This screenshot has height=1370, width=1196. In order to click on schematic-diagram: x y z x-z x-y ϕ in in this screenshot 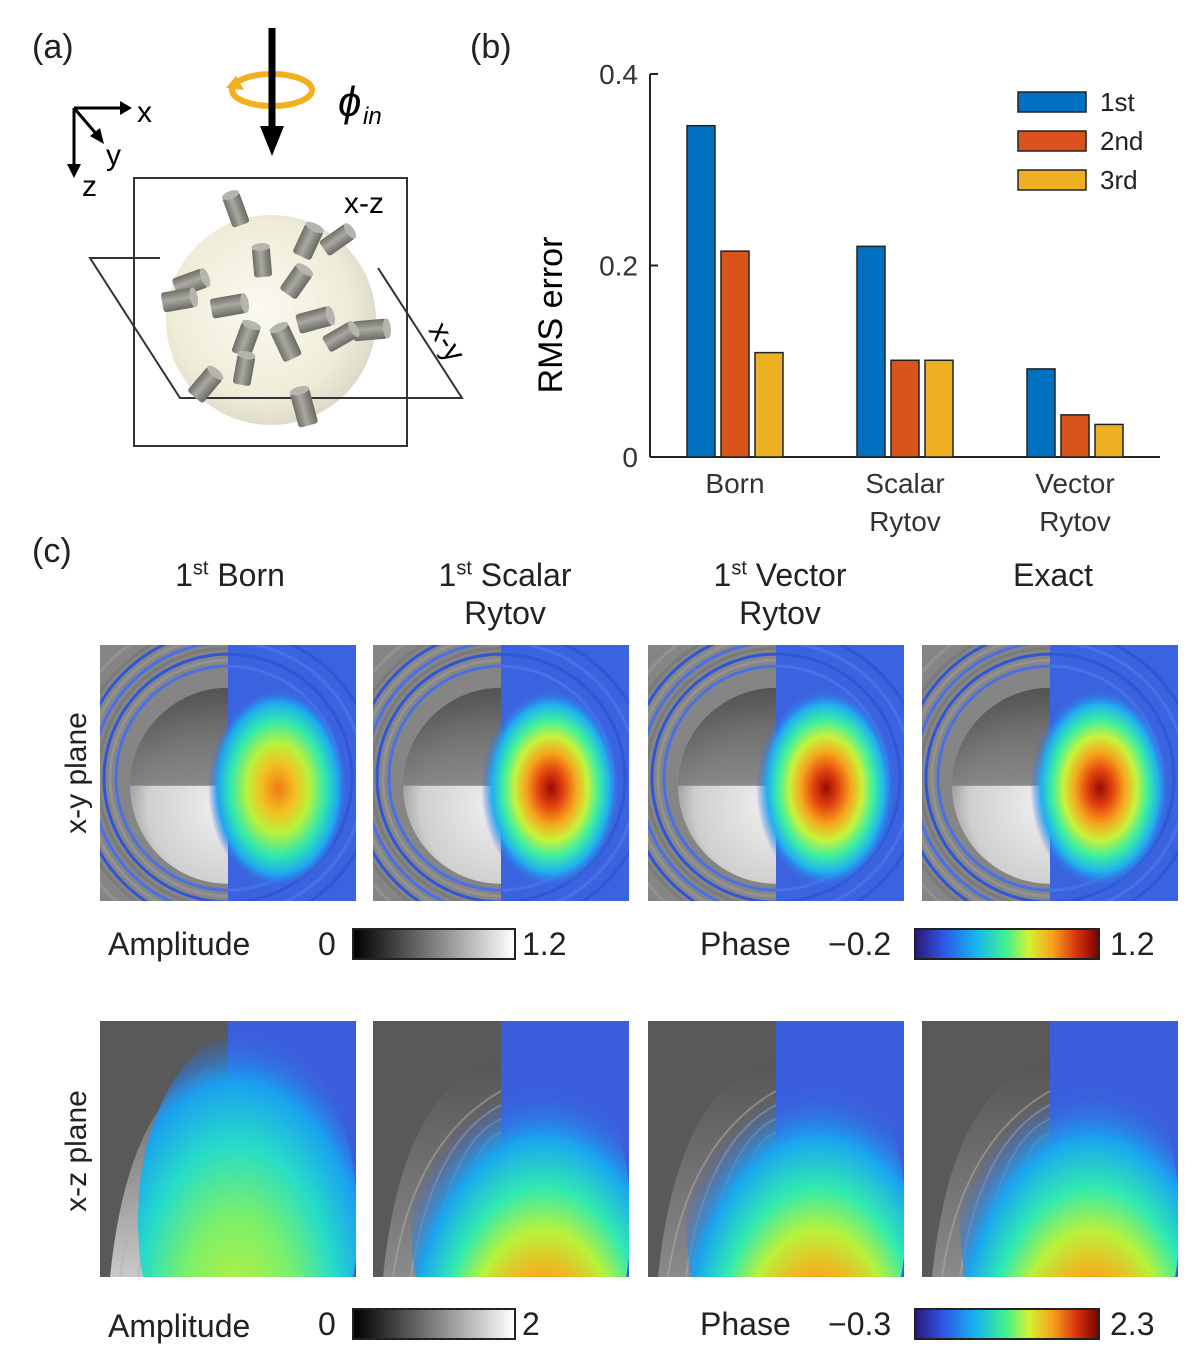, I will do `click(269, 237)`.